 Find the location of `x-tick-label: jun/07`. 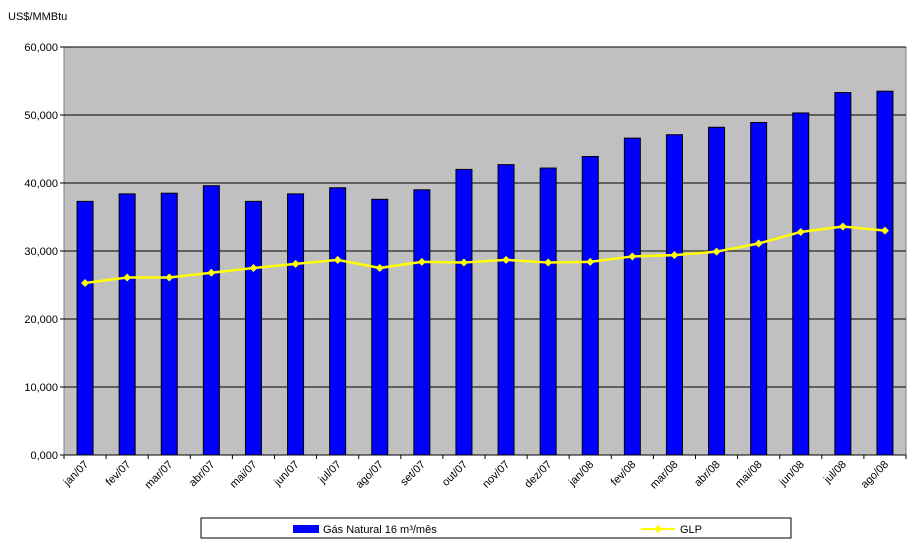

x-tick-label: jun/07 is located at coordinates (286, 474).